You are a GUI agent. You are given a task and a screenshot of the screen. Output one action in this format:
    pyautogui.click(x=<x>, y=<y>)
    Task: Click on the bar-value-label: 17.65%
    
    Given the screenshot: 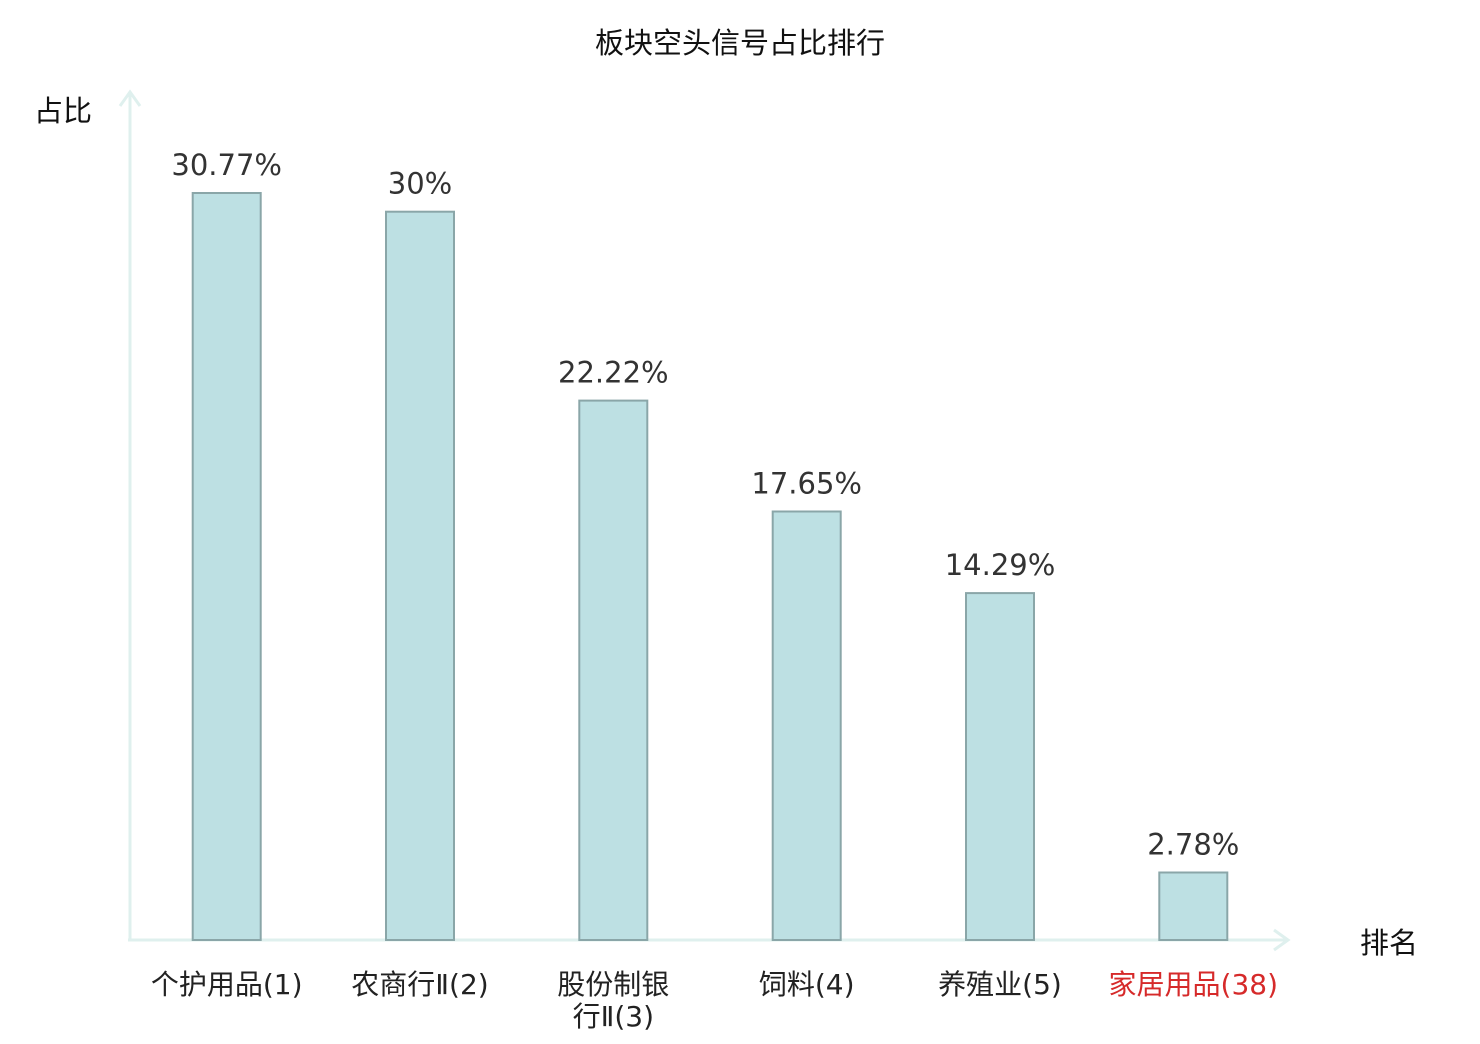 What is the action you would take?
    pyautogui.click(x=806, y=484)
    